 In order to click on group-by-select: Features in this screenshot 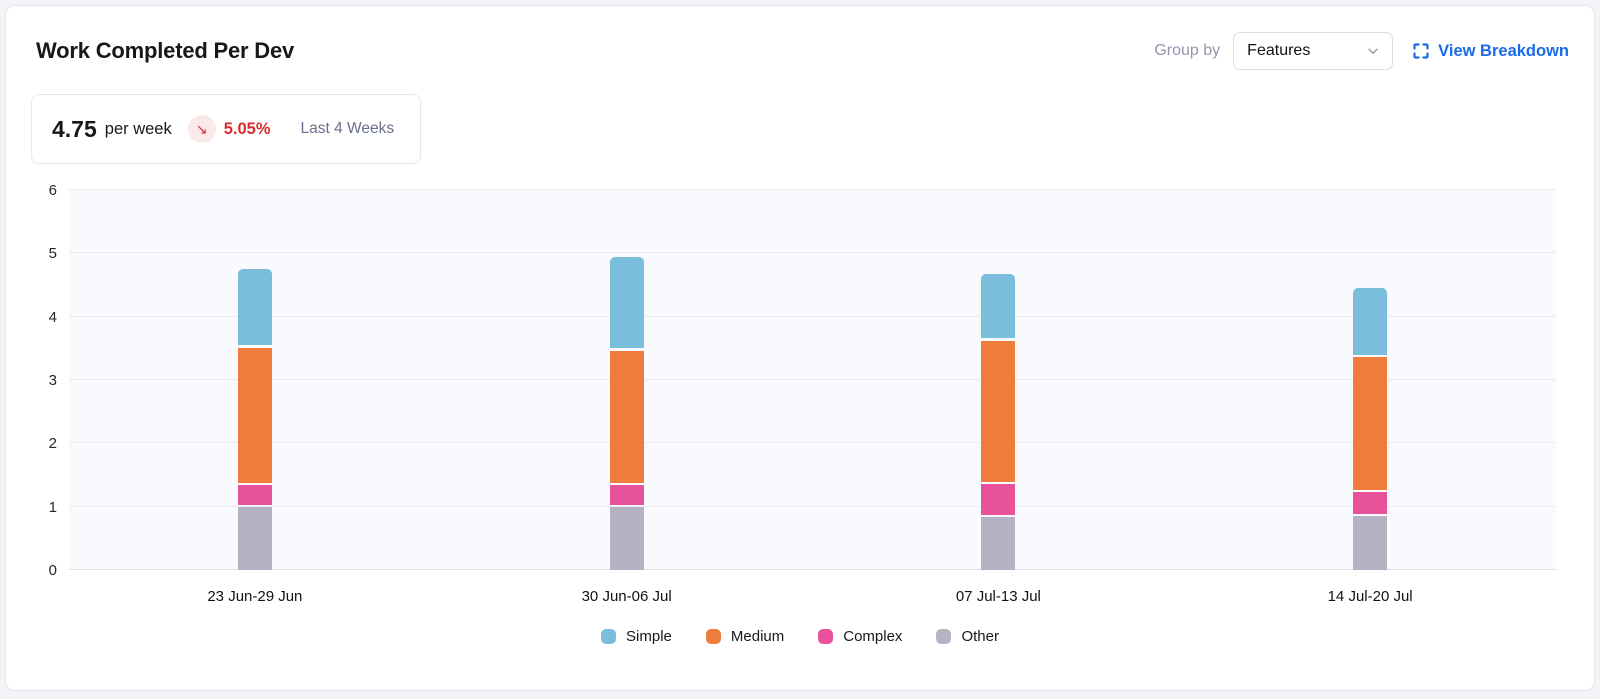, I will do `click(1313, 51)`.